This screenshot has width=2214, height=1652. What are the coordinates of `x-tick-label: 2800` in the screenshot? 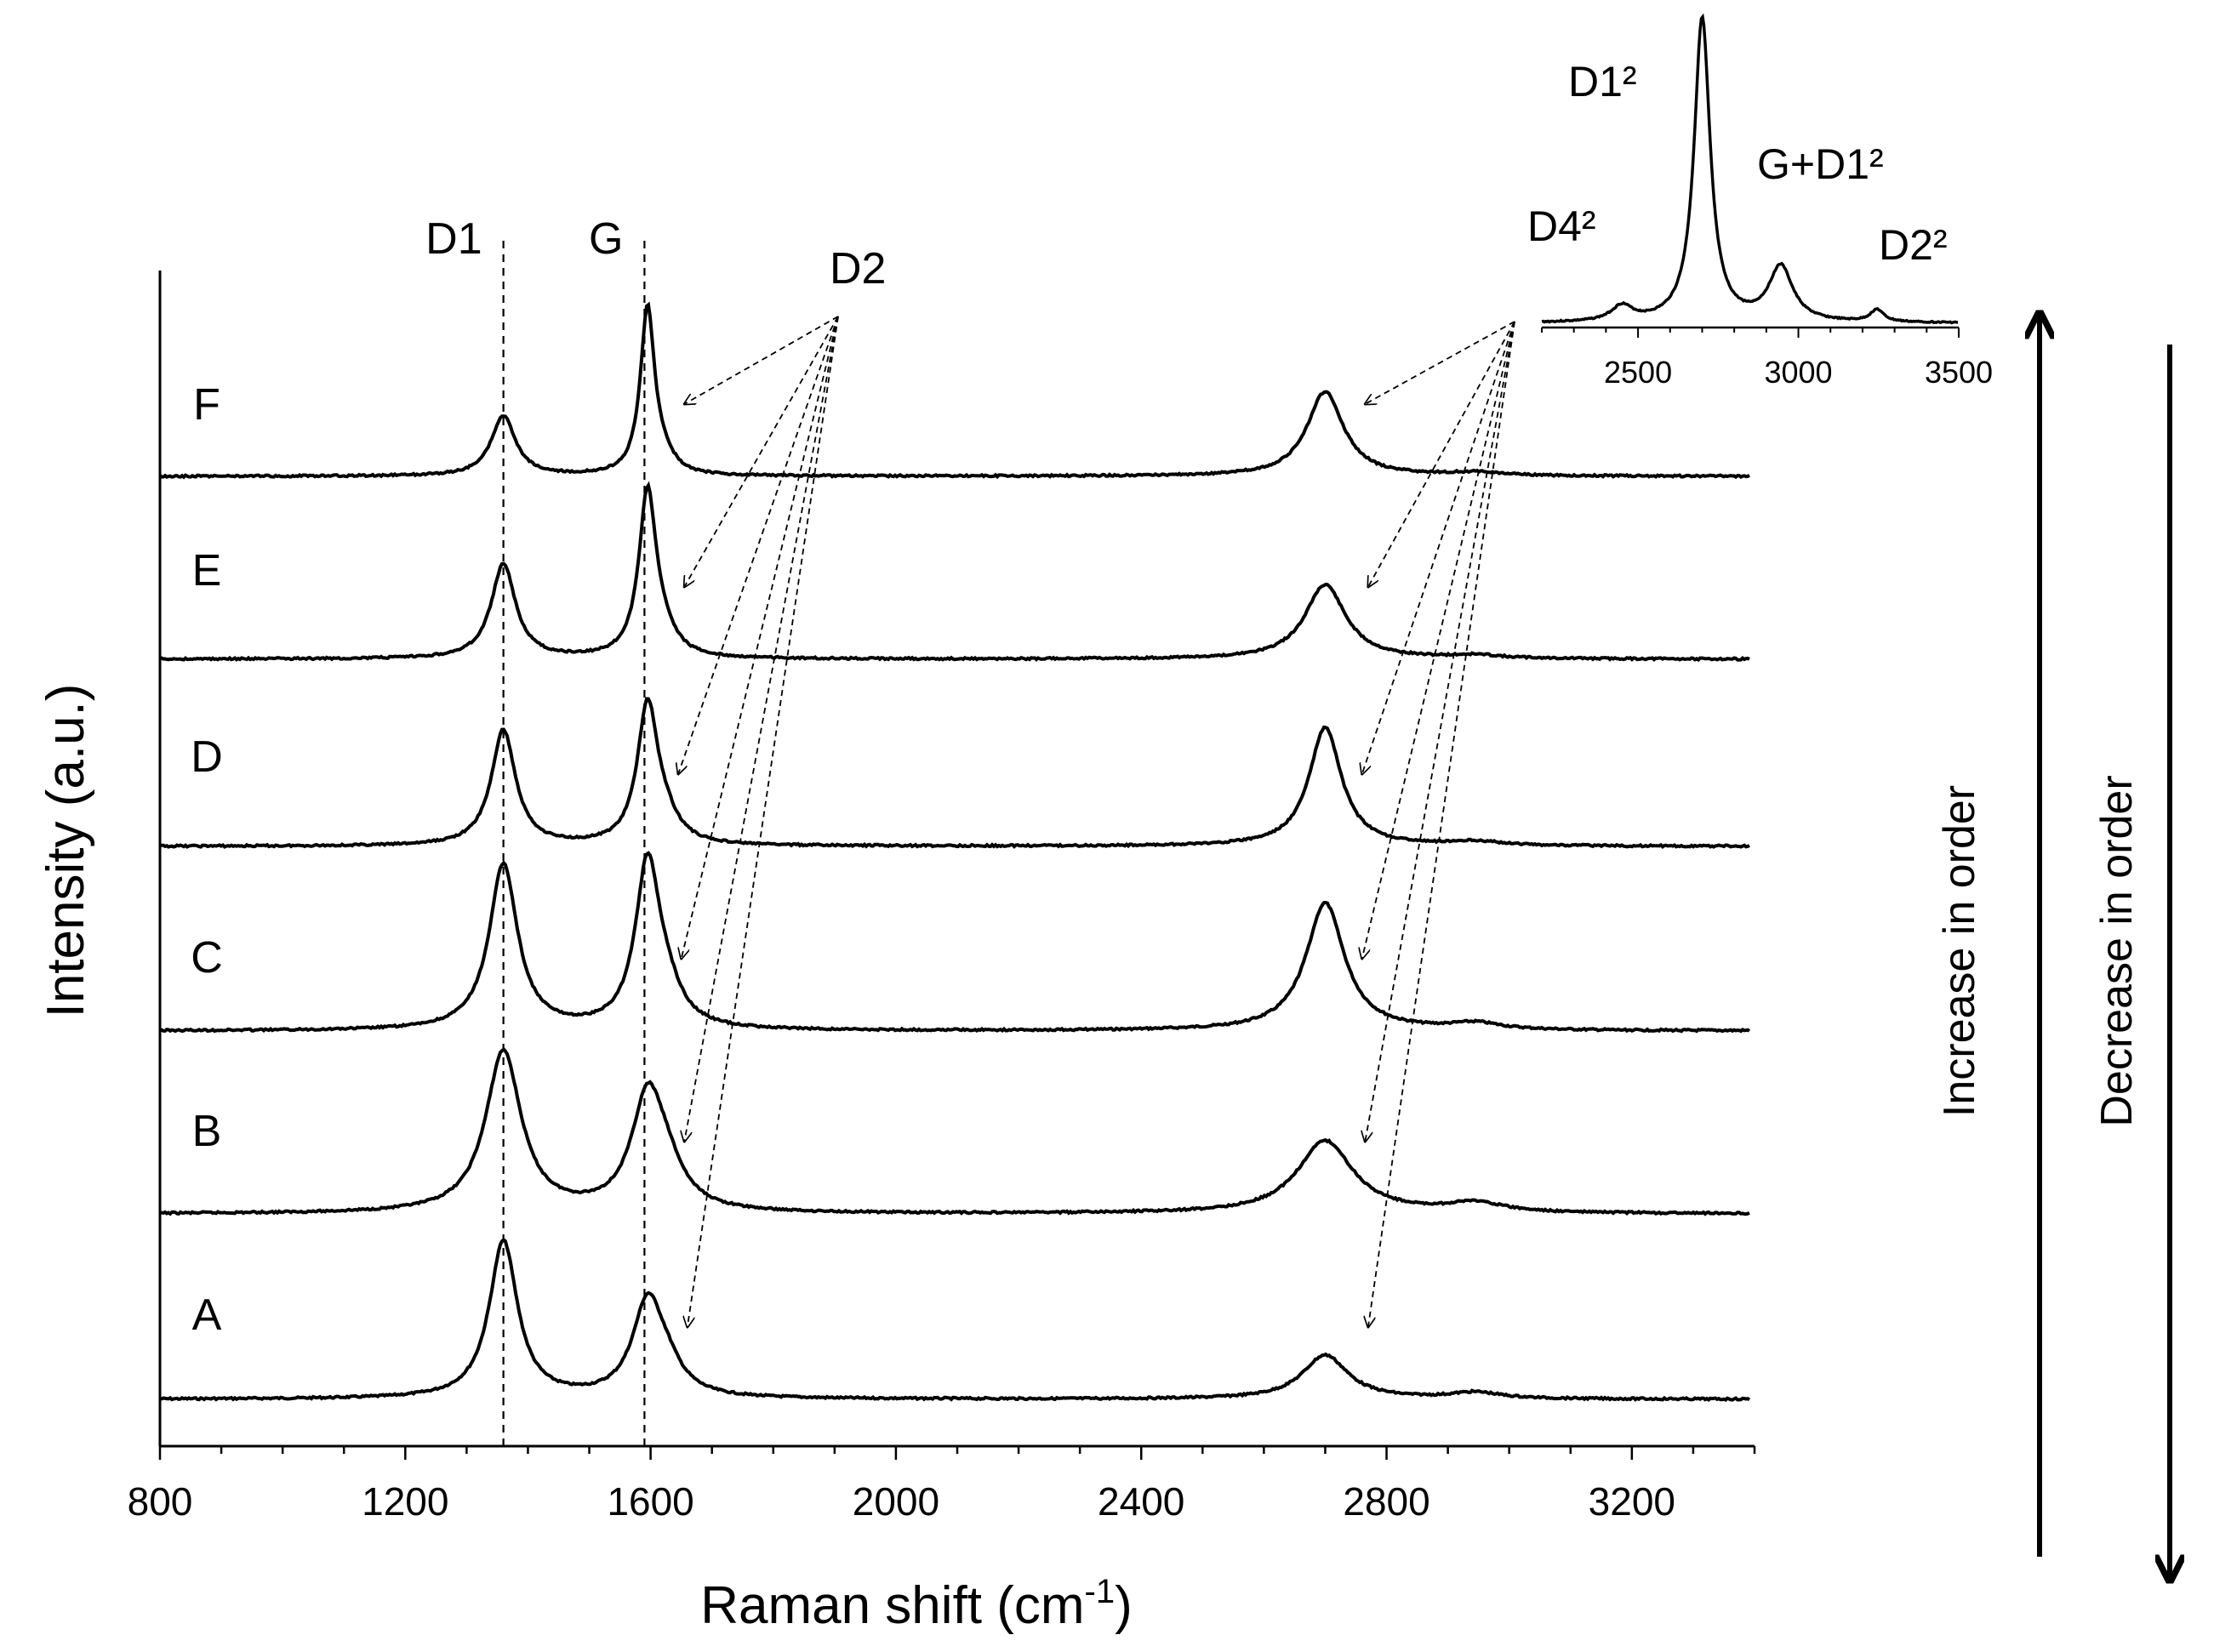 It's located at (1386, 1501).